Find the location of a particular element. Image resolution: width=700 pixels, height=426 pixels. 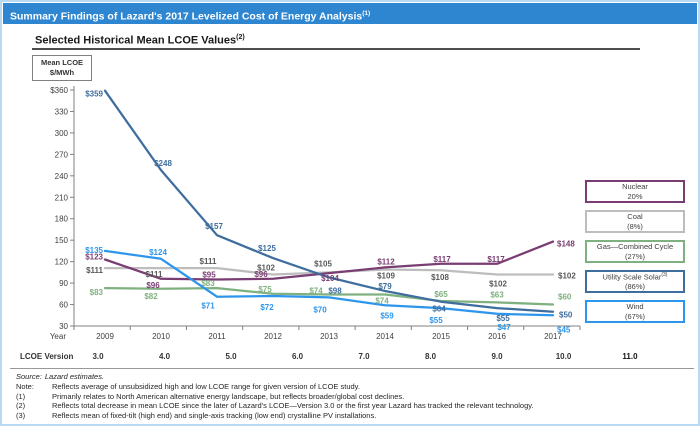

data-label-utility-scale-solar: $248 is located at coordinates (163, 163).